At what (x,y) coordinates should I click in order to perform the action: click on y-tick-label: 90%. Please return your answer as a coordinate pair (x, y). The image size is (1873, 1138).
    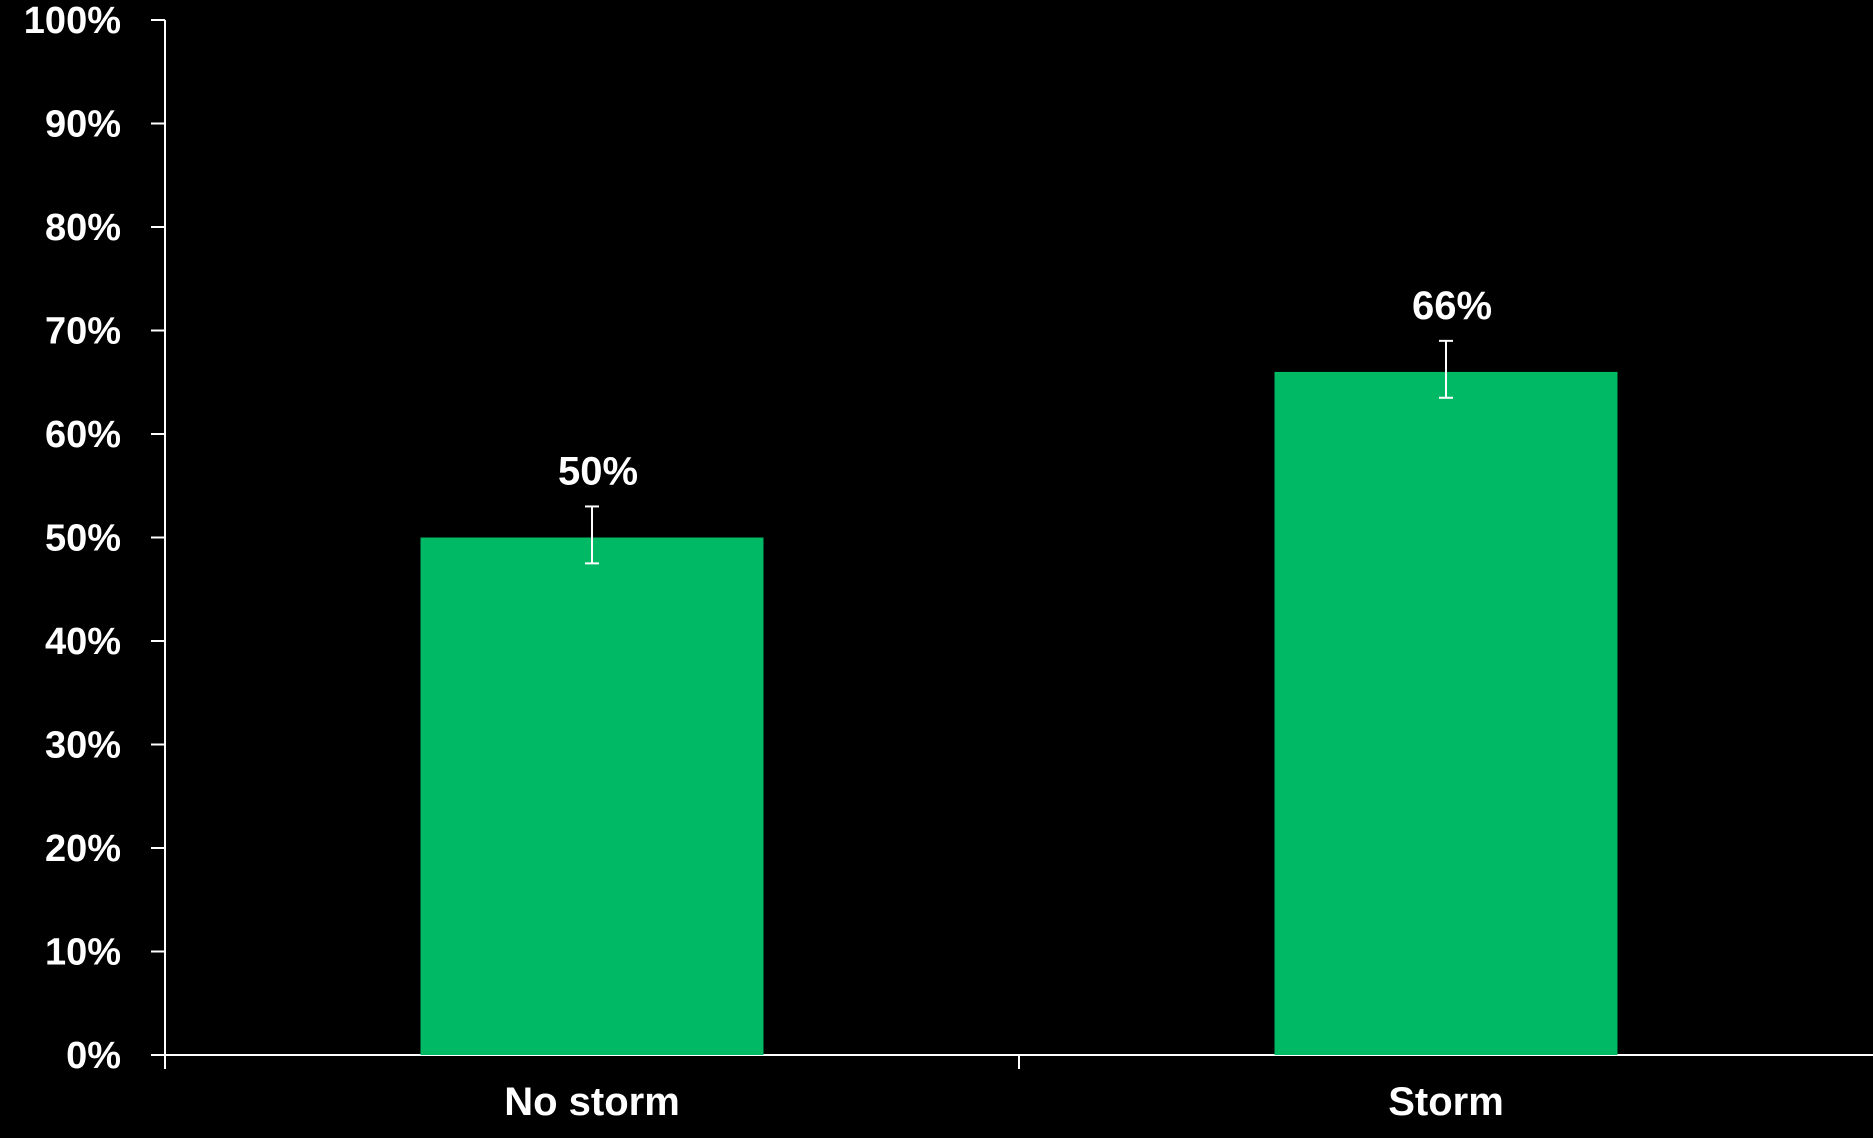
    Looking at the image, I should click on (83, 125).